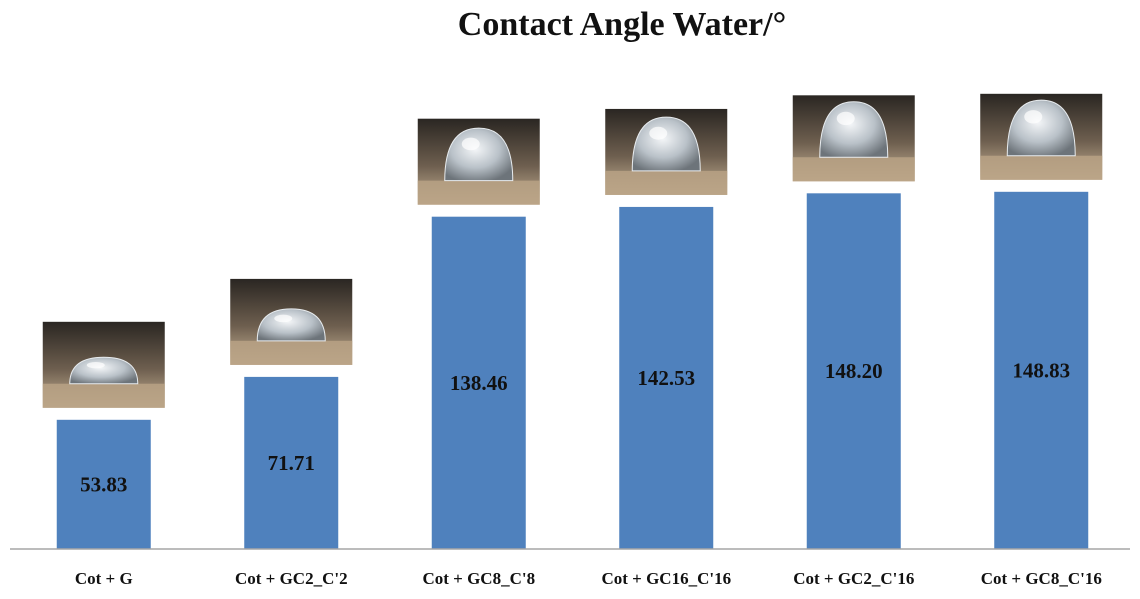  I want to click on data-label: 142.53, so click(666, 378).